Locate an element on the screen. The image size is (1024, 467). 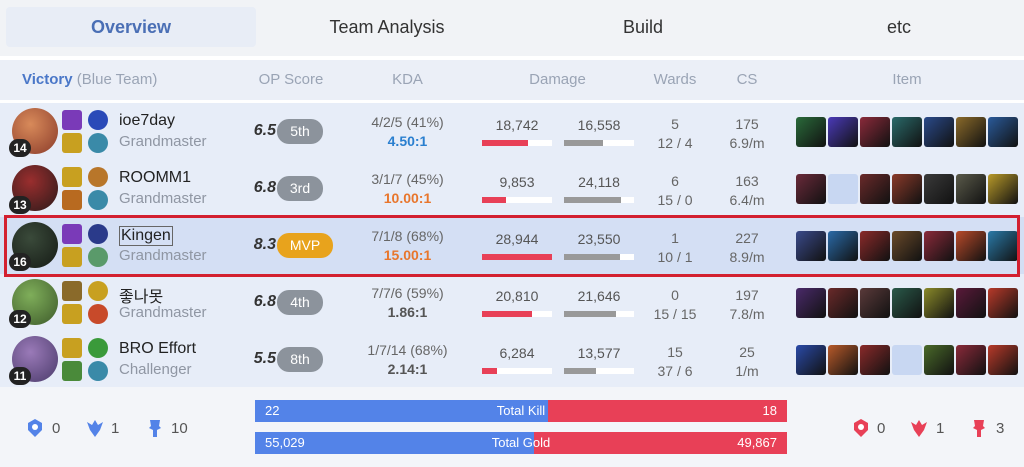
summoner-tier: Grandmaster is located at coordinates (163, 312).